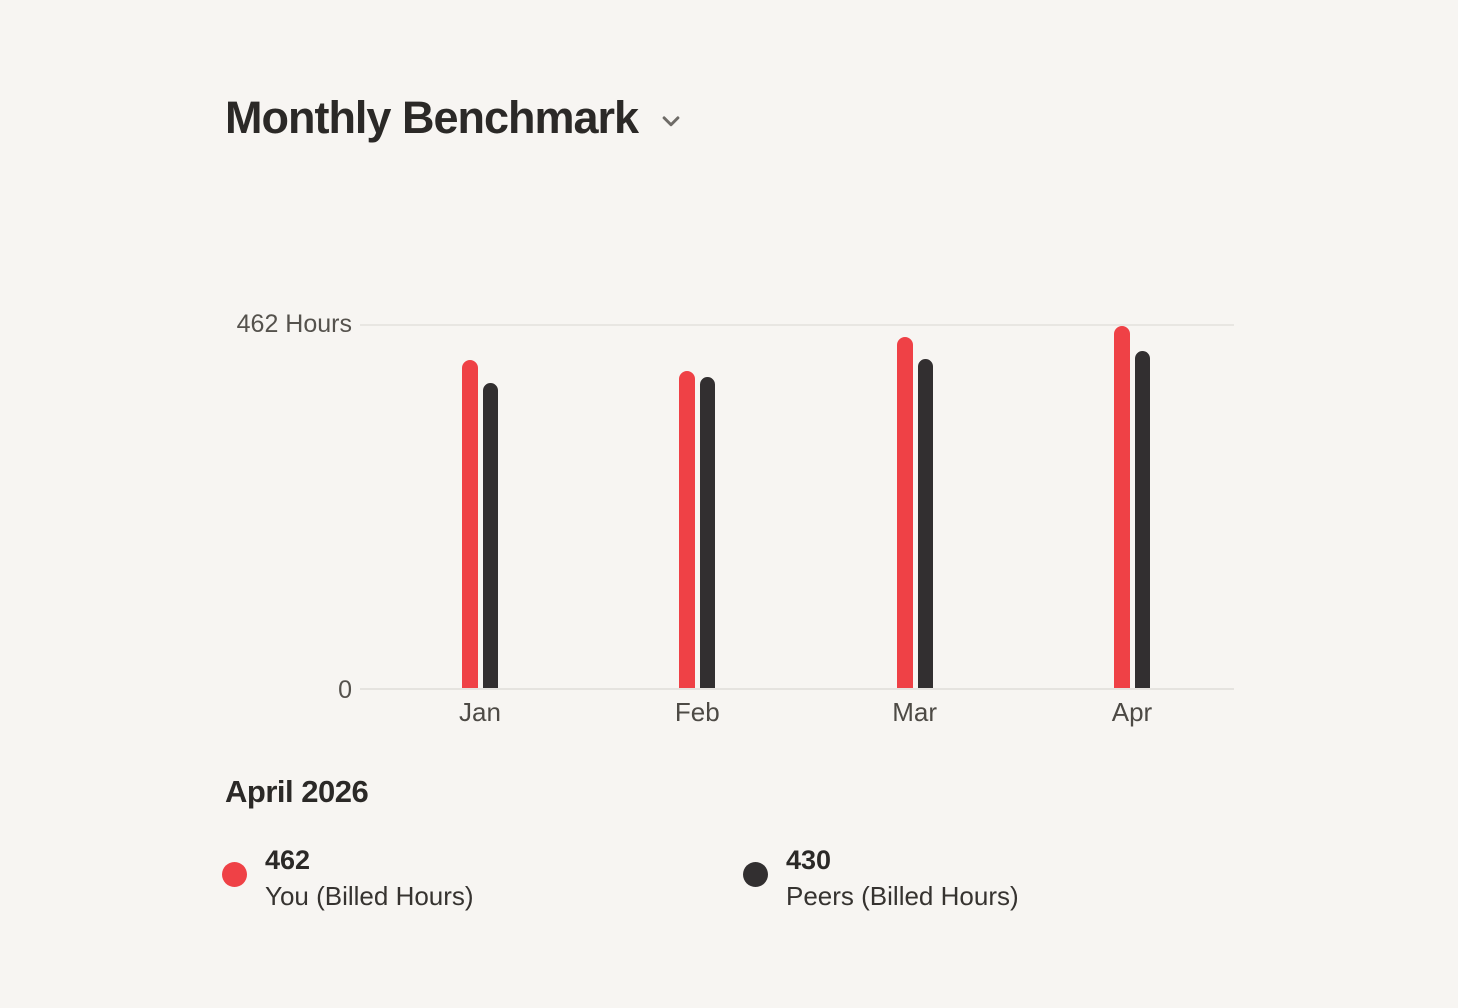 This screenshot has width=1458, height=1008. I want to click on bar-group-apr, so click(1131, 507).